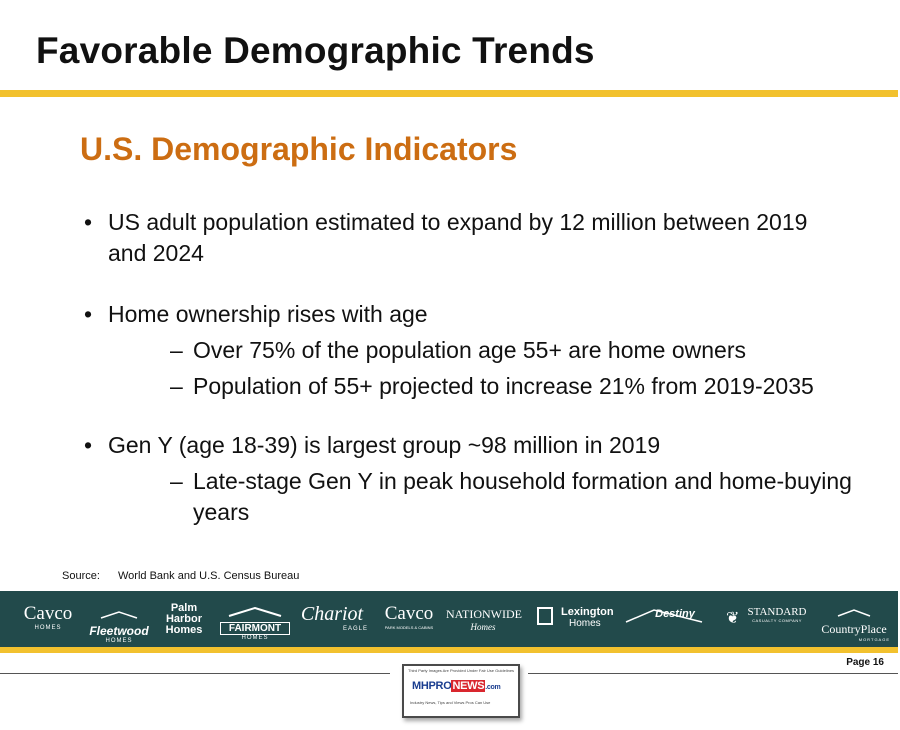 This screenshot has width=900, height=730. What do you see at coordinates (409, 616) in the screenshot?
I see `cavco-park-models-logo: Cavco PARK MODELS & CABINS` at bounding box center [409, 616].